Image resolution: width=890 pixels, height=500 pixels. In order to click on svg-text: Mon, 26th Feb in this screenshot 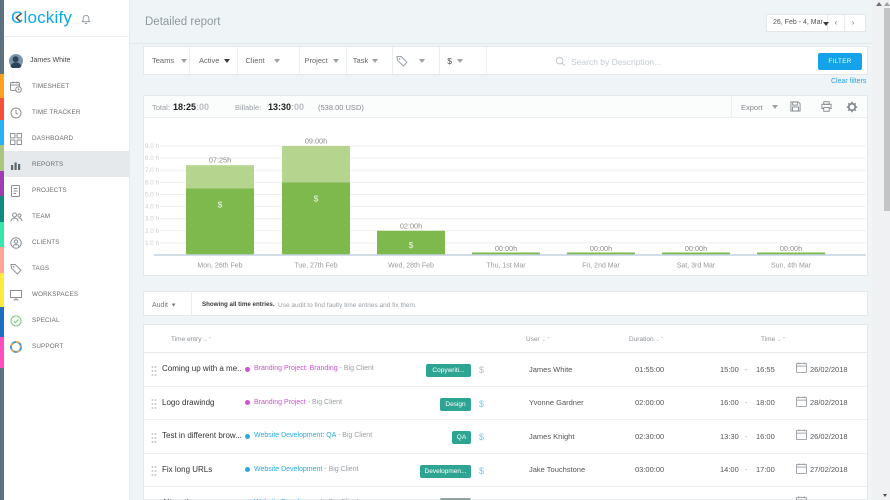, I will do `click(219, 266)`.